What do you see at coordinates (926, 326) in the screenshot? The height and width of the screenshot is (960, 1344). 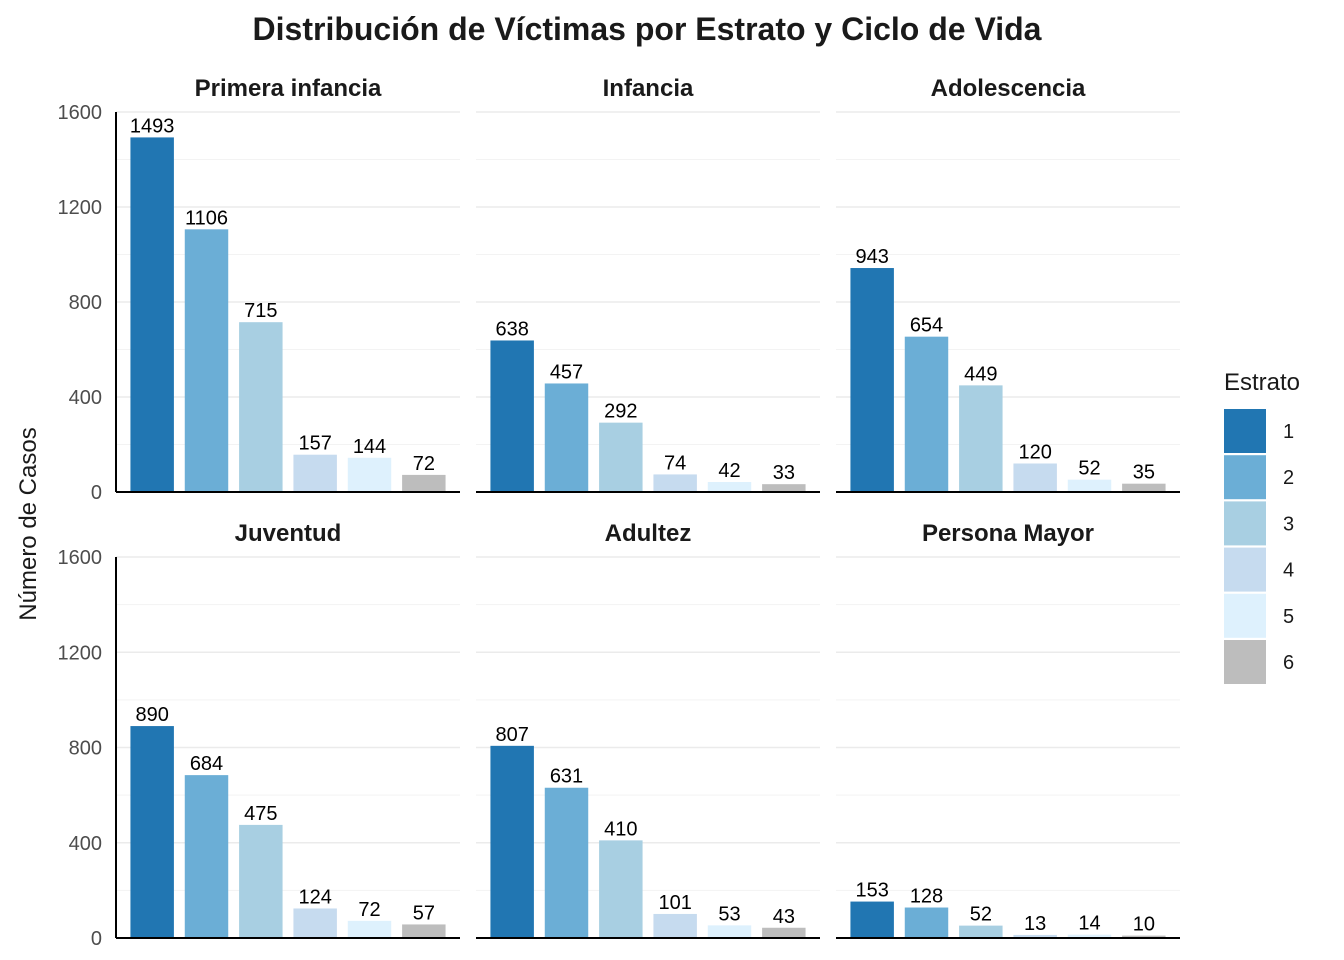 I see `bar-value-label: 654` at bounding box center [926, 326].